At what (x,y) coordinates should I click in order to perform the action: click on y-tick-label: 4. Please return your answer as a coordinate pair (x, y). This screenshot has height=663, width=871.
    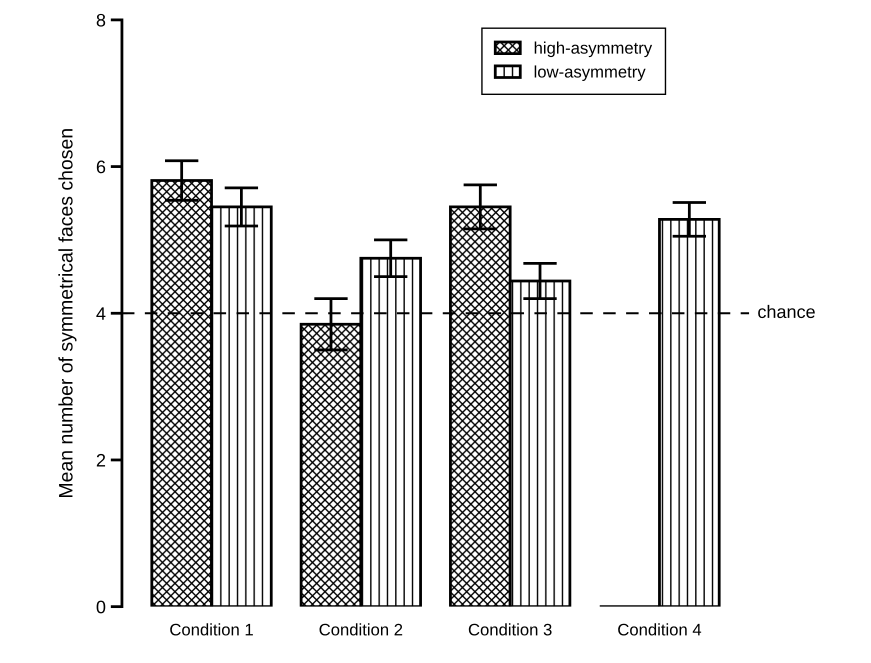
    Looking at the image, I should click on (101, 313).